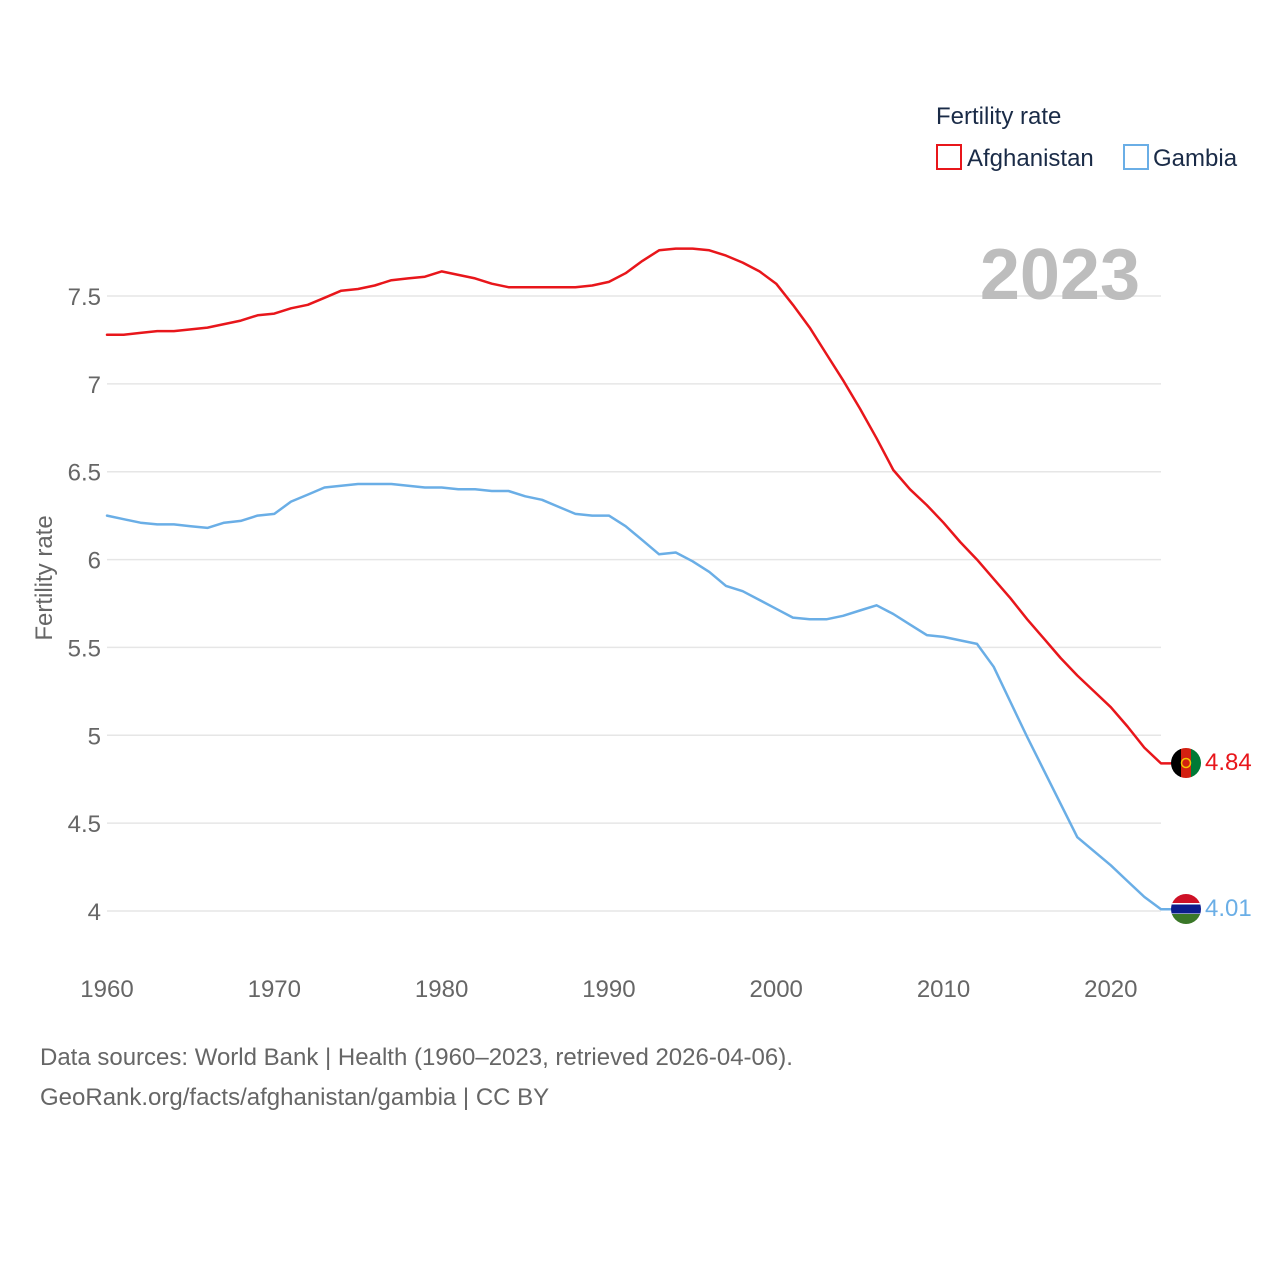  I want to click on legend-item-gambia: Gambia, so click(1180, 158).